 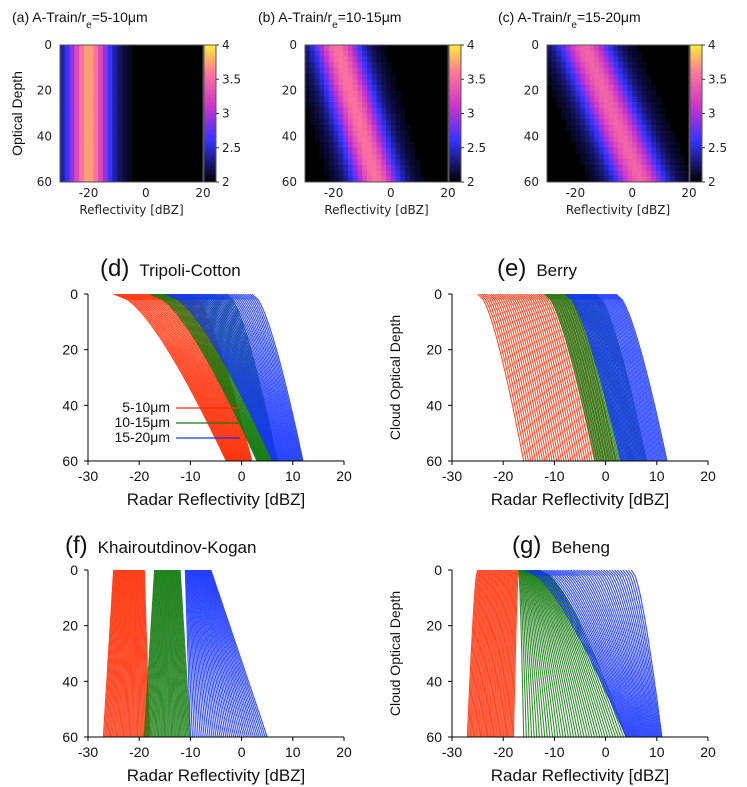 I want to click on heatmap-y-tick-label: 60, so click(x=44, y=182).